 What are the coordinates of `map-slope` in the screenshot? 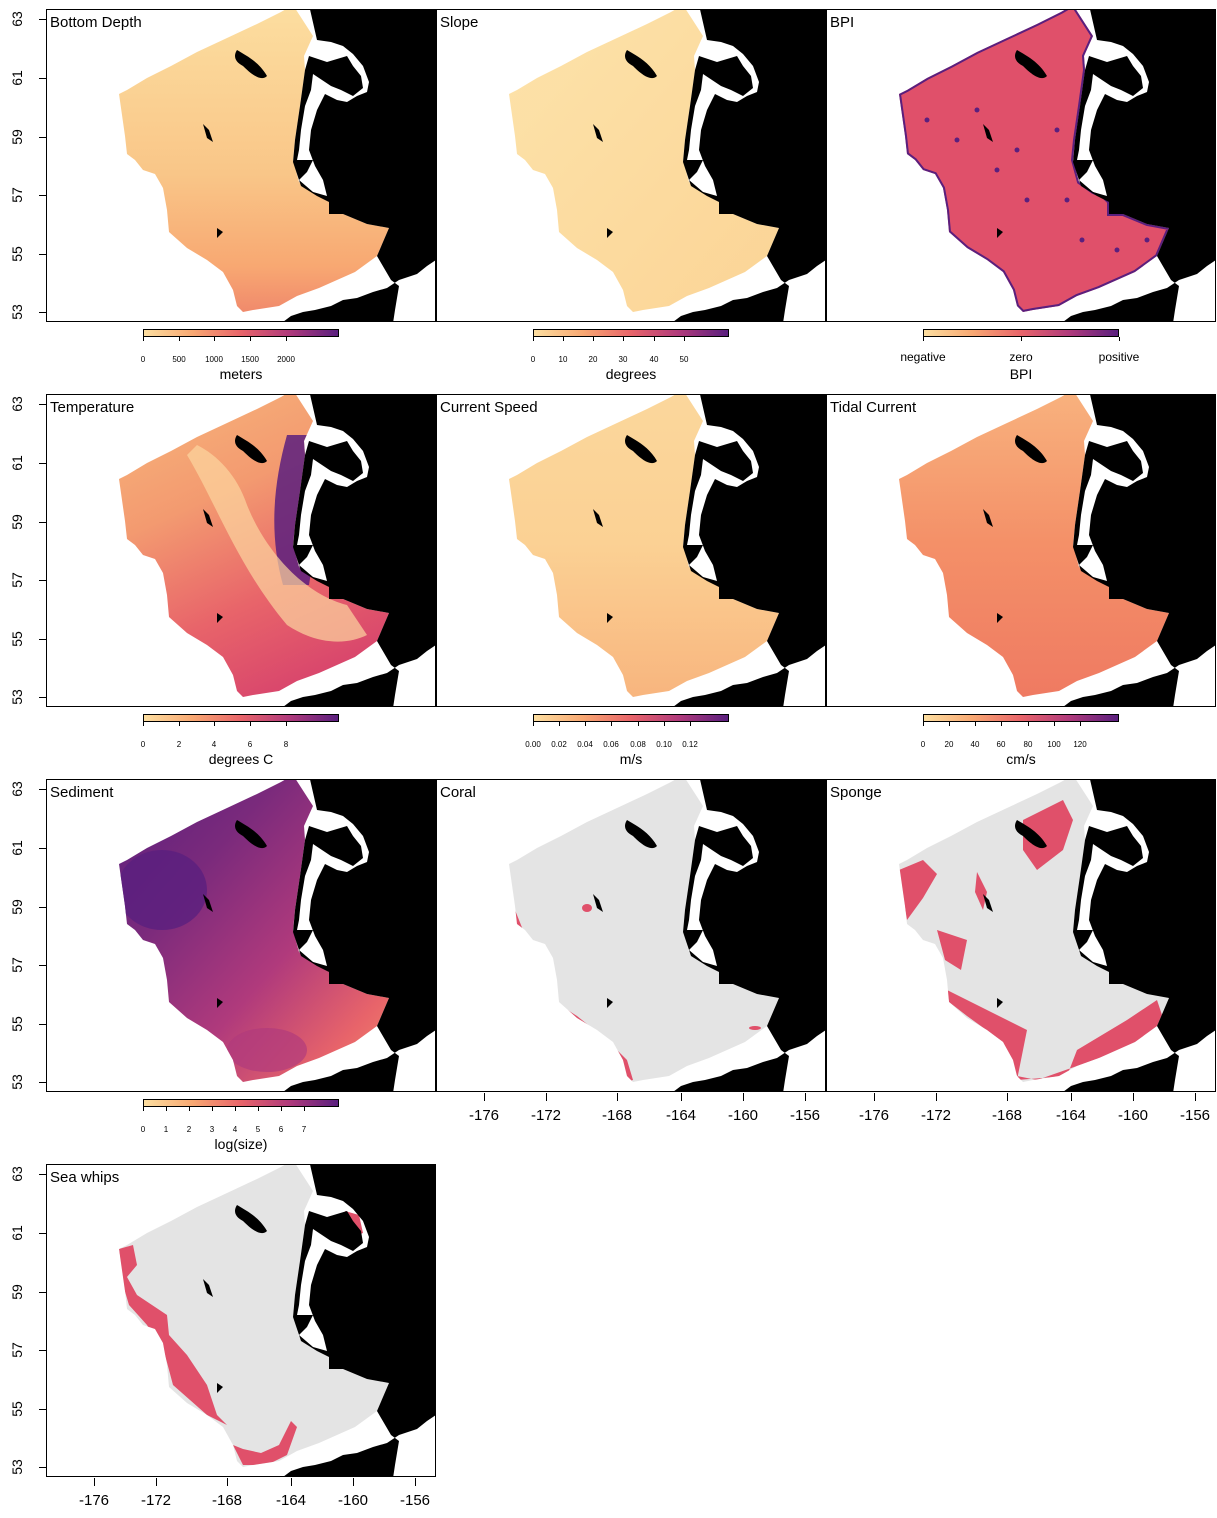 It's located at (667, 165).